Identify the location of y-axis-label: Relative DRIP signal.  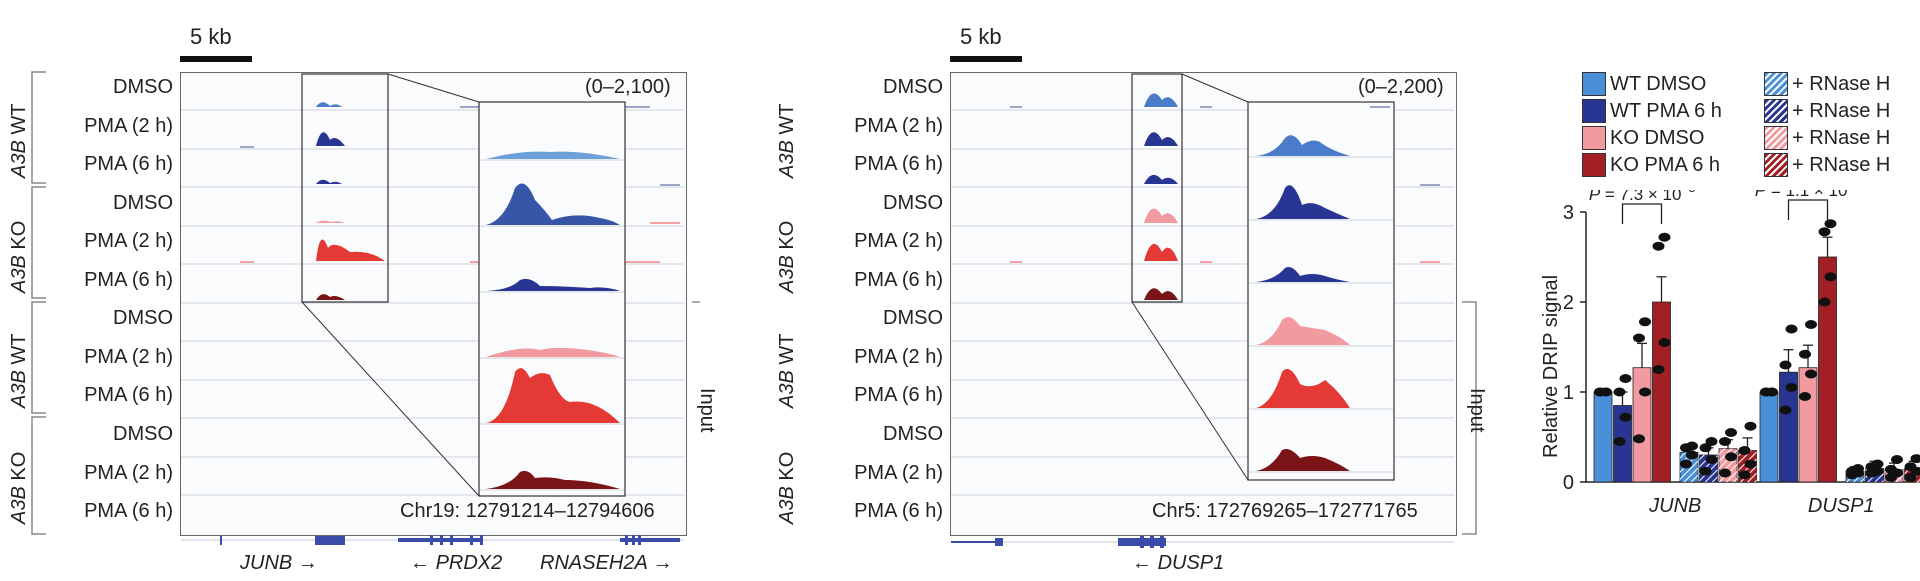
(1551, 366).